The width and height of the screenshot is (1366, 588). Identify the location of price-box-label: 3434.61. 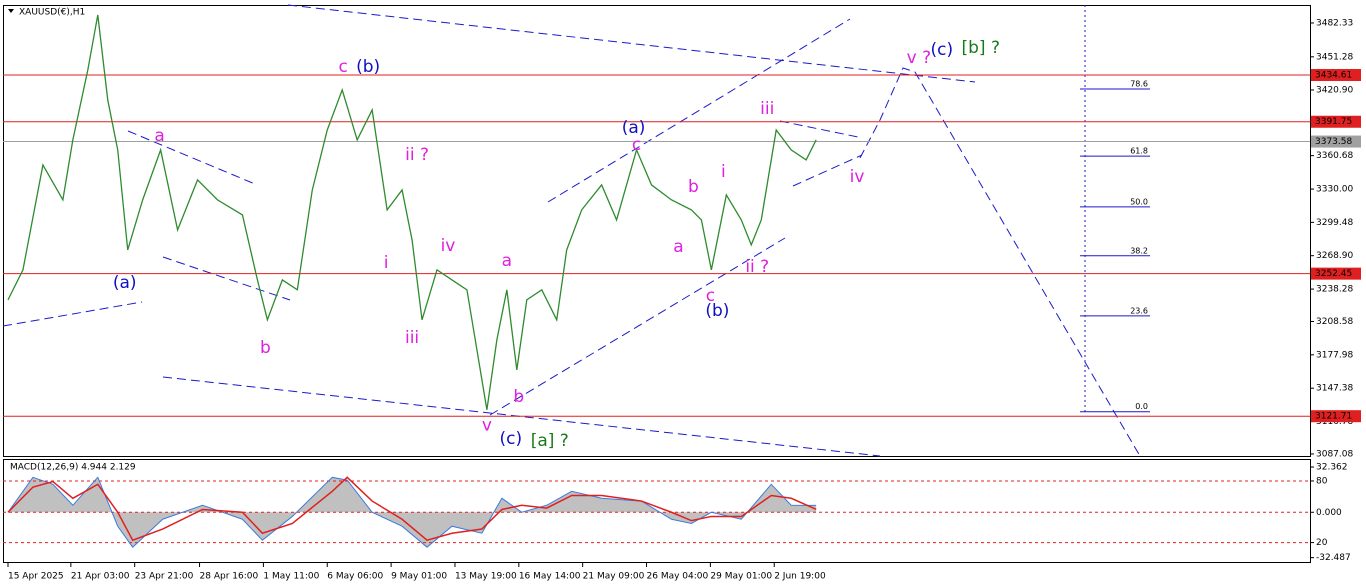
(1333, 76).